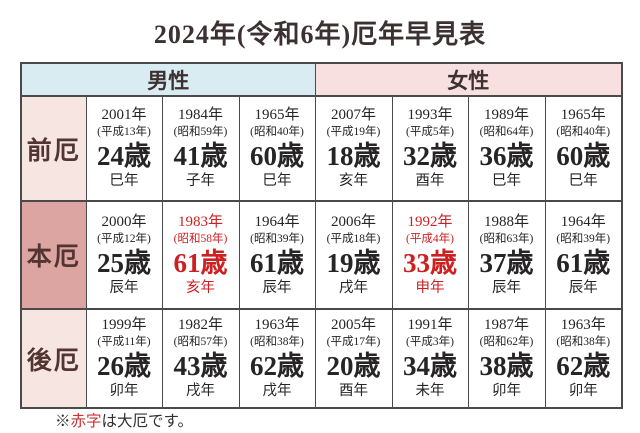  I want to click on cell-era: (昭和59年), so click(200, 132).